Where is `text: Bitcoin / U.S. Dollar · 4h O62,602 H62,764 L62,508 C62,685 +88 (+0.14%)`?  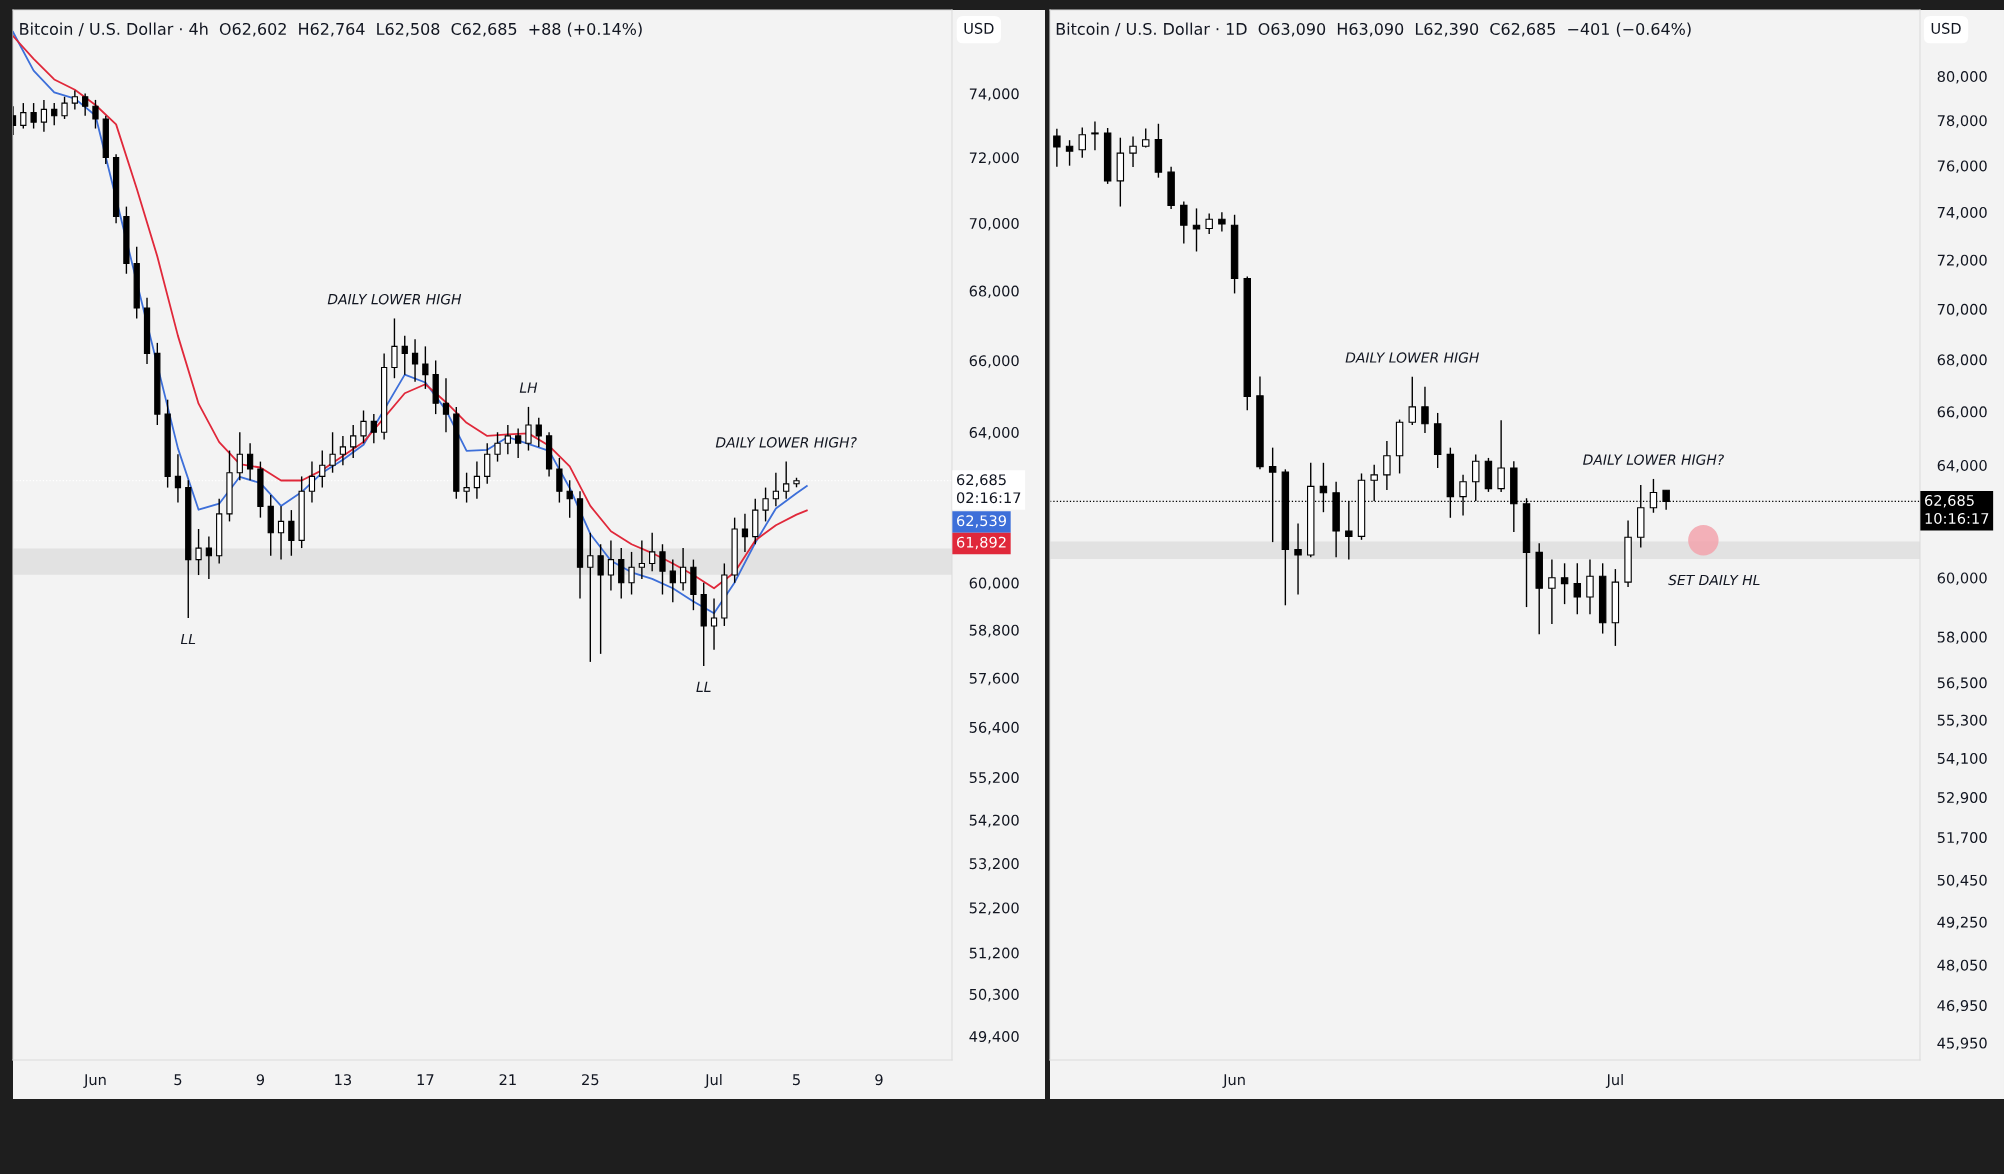 text: Bitcoin / U.S. Dollar · 4h O62,602 H62,764 L62,508 C62,685 +88 (+0.14%) is located at coordinates (331, 29).